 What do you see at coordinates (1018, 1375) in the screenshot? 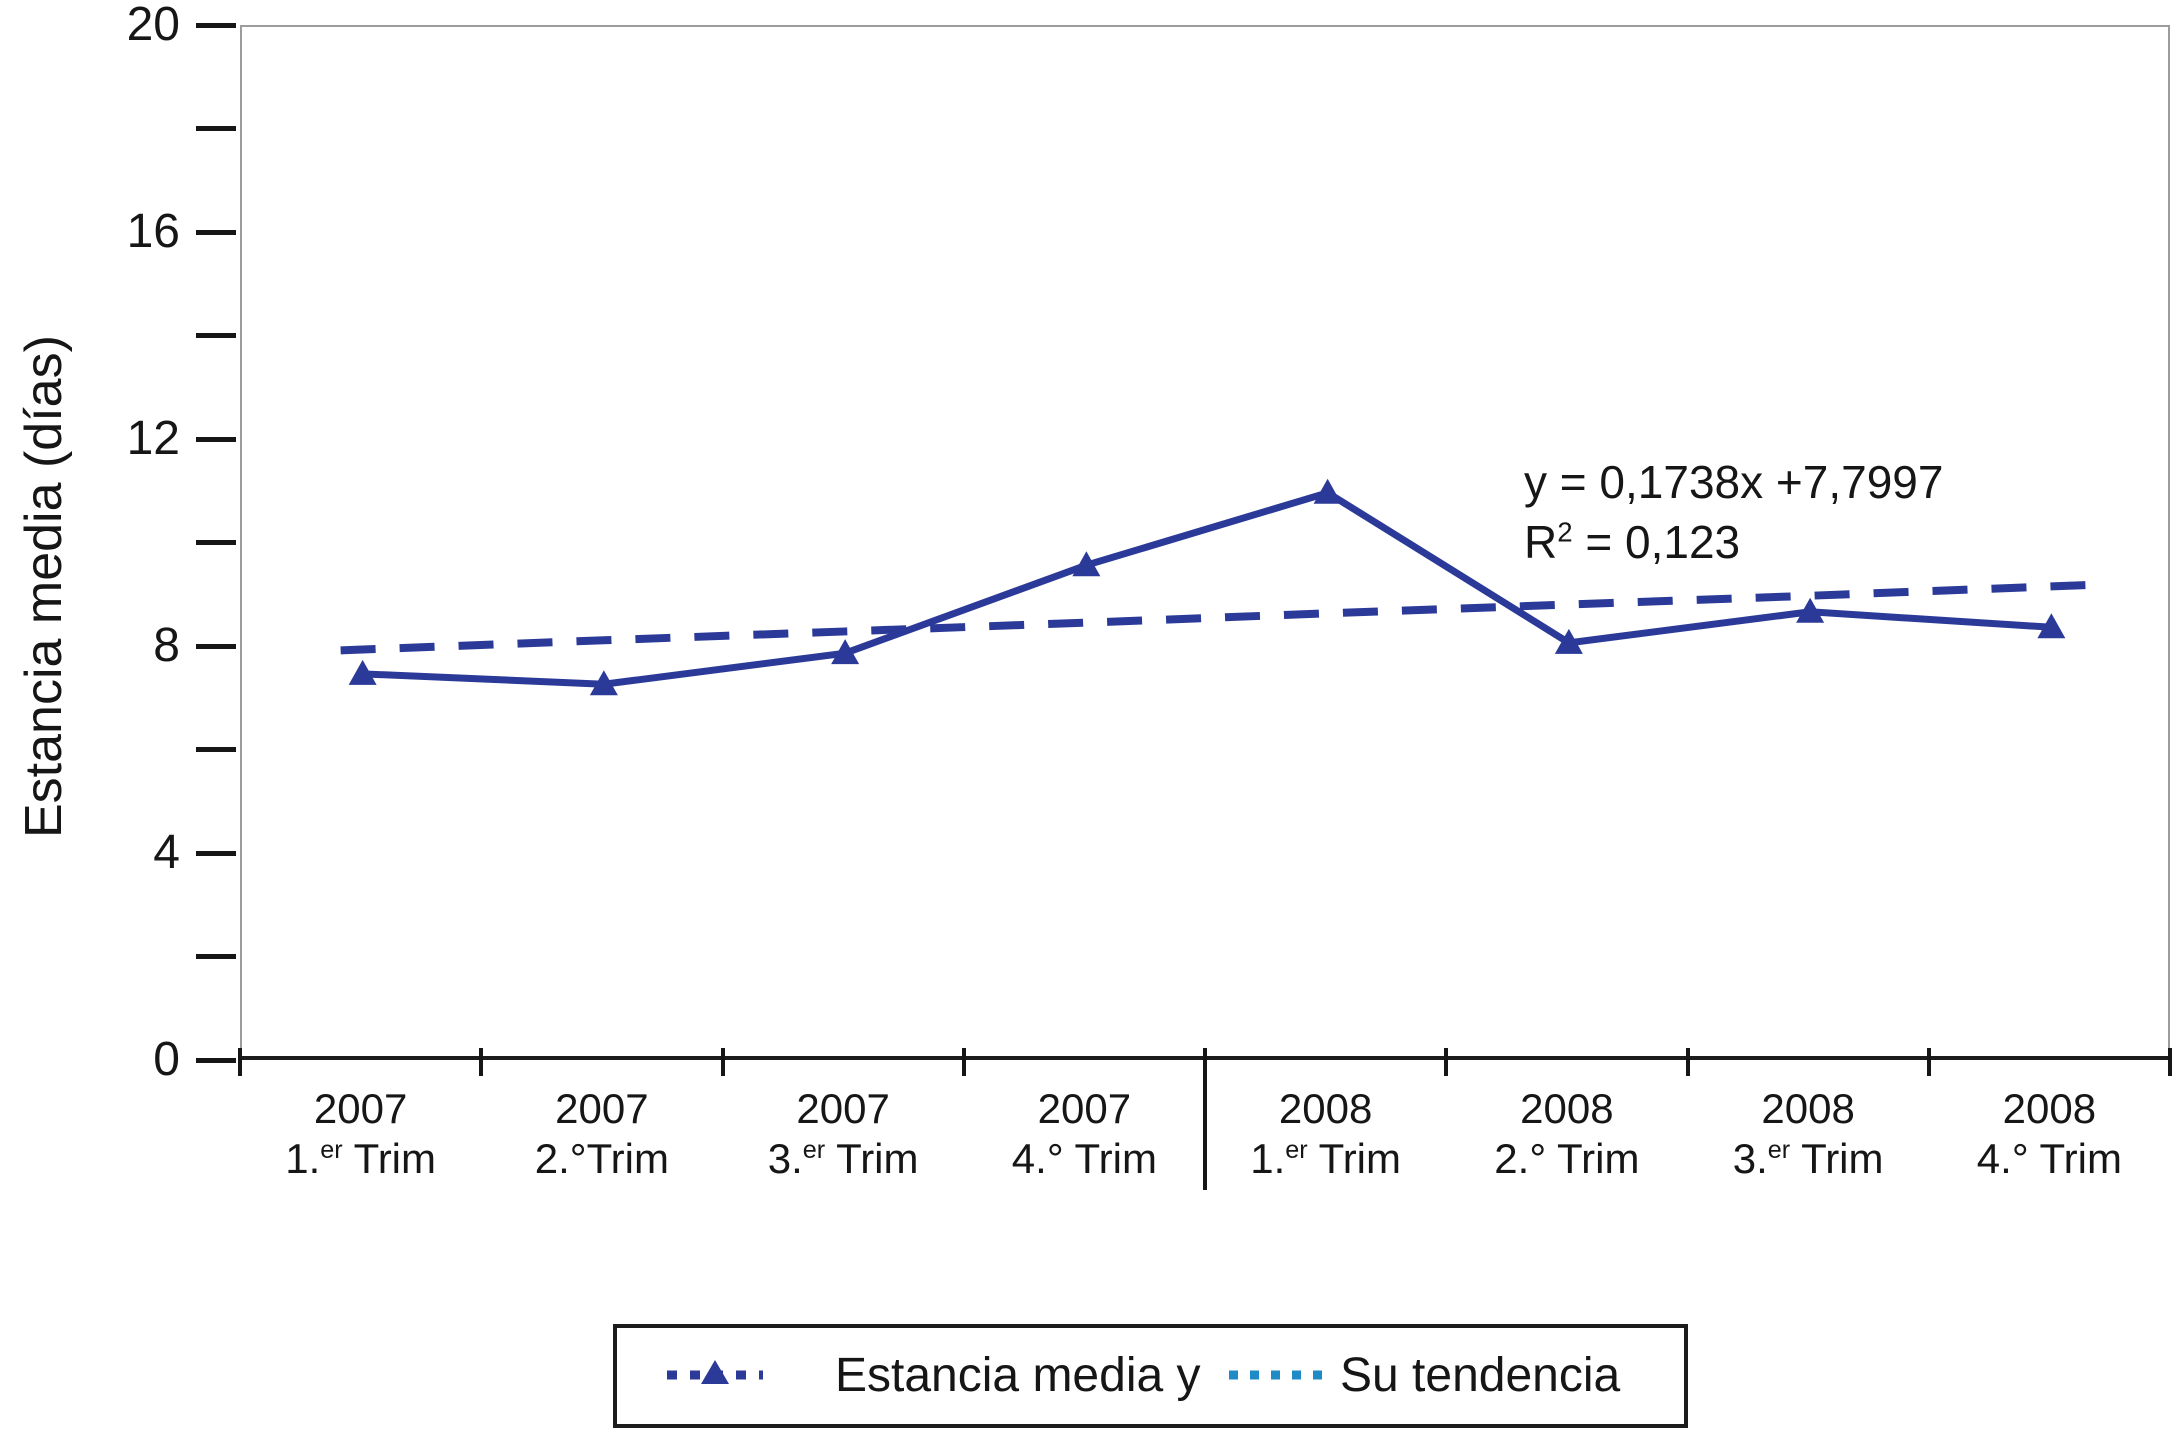
I see `legend-label-estancia: Estancia media y` at bounding box center [1018, 1375].